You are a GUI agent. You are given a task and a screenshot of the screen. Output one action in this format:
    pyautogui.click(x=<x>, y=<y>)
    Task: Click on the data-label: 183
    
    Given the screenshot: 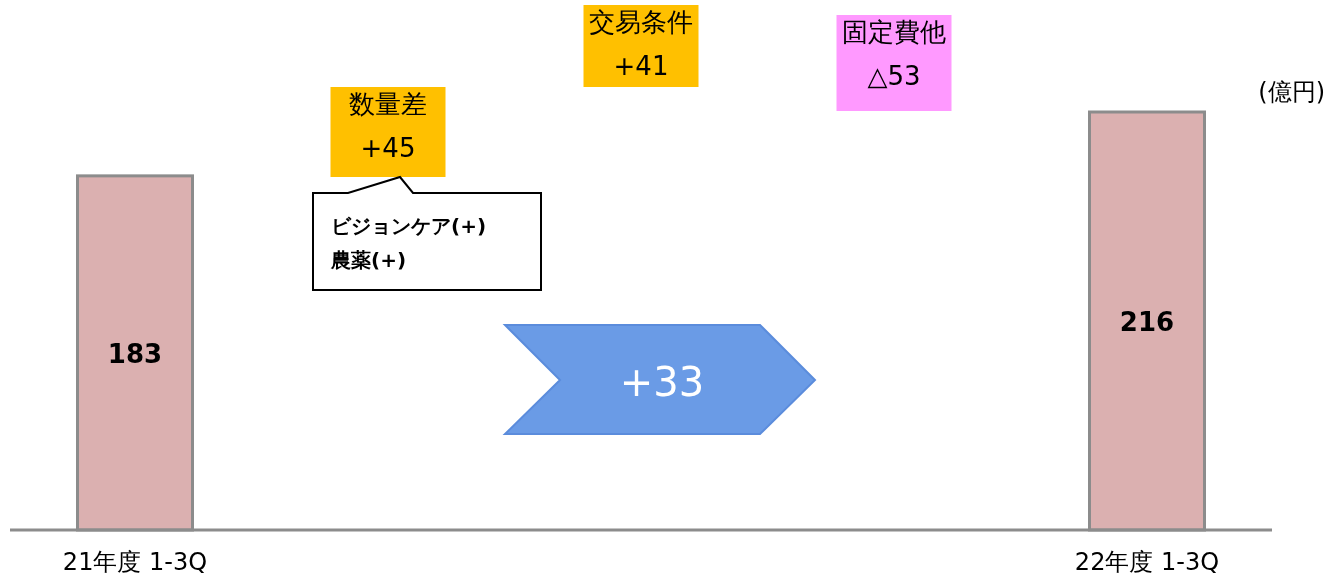 What is the action you would take?
    pyautogui.click(x=135, y=353)
    